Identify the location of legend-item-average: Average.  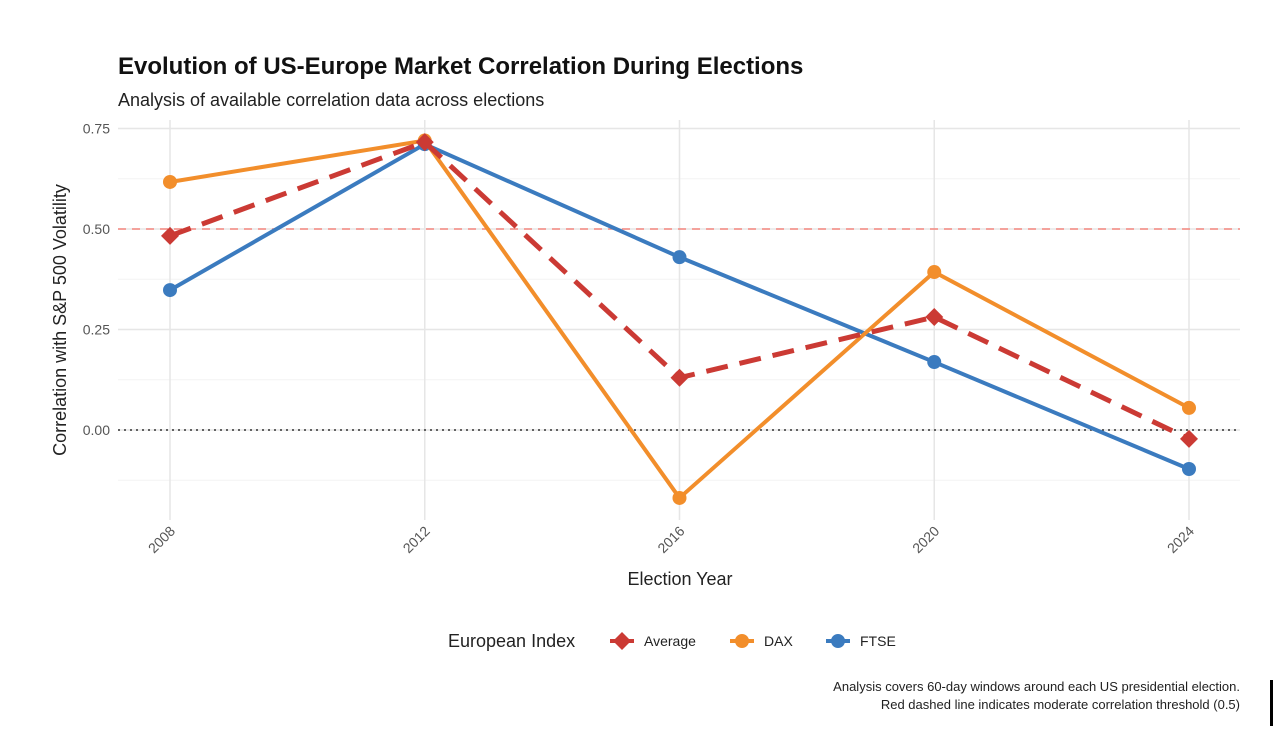
(653, 641).